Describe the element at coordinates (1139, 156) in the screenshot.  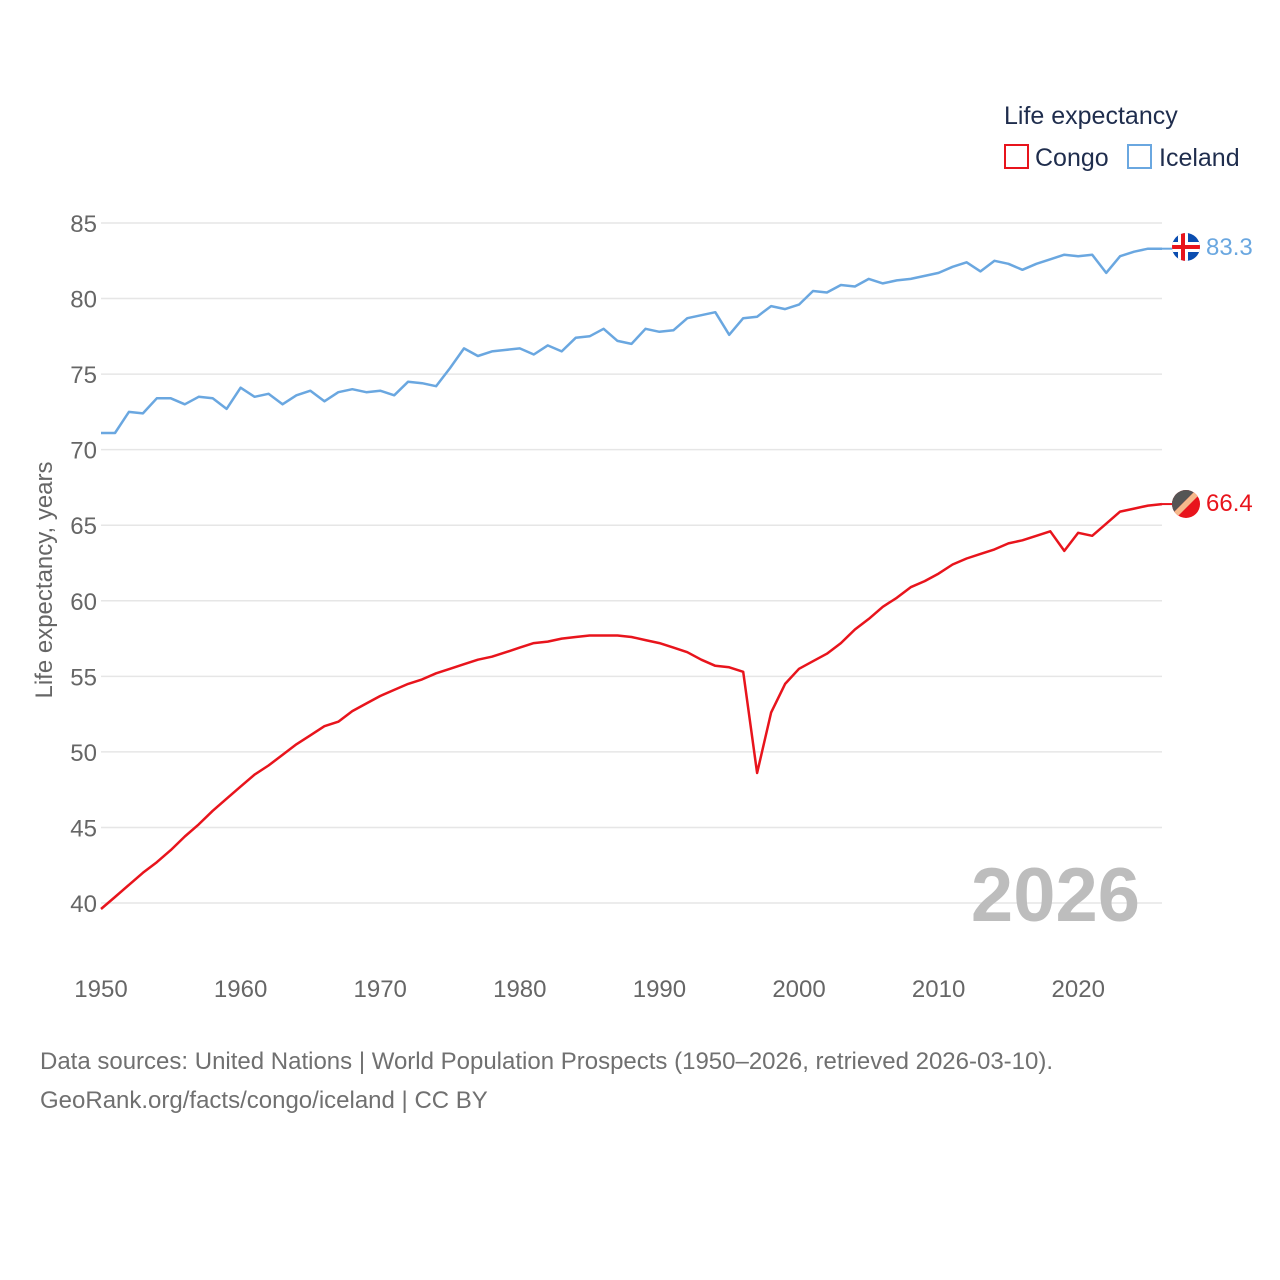
I see `legend-swatch-iceland` at that location.